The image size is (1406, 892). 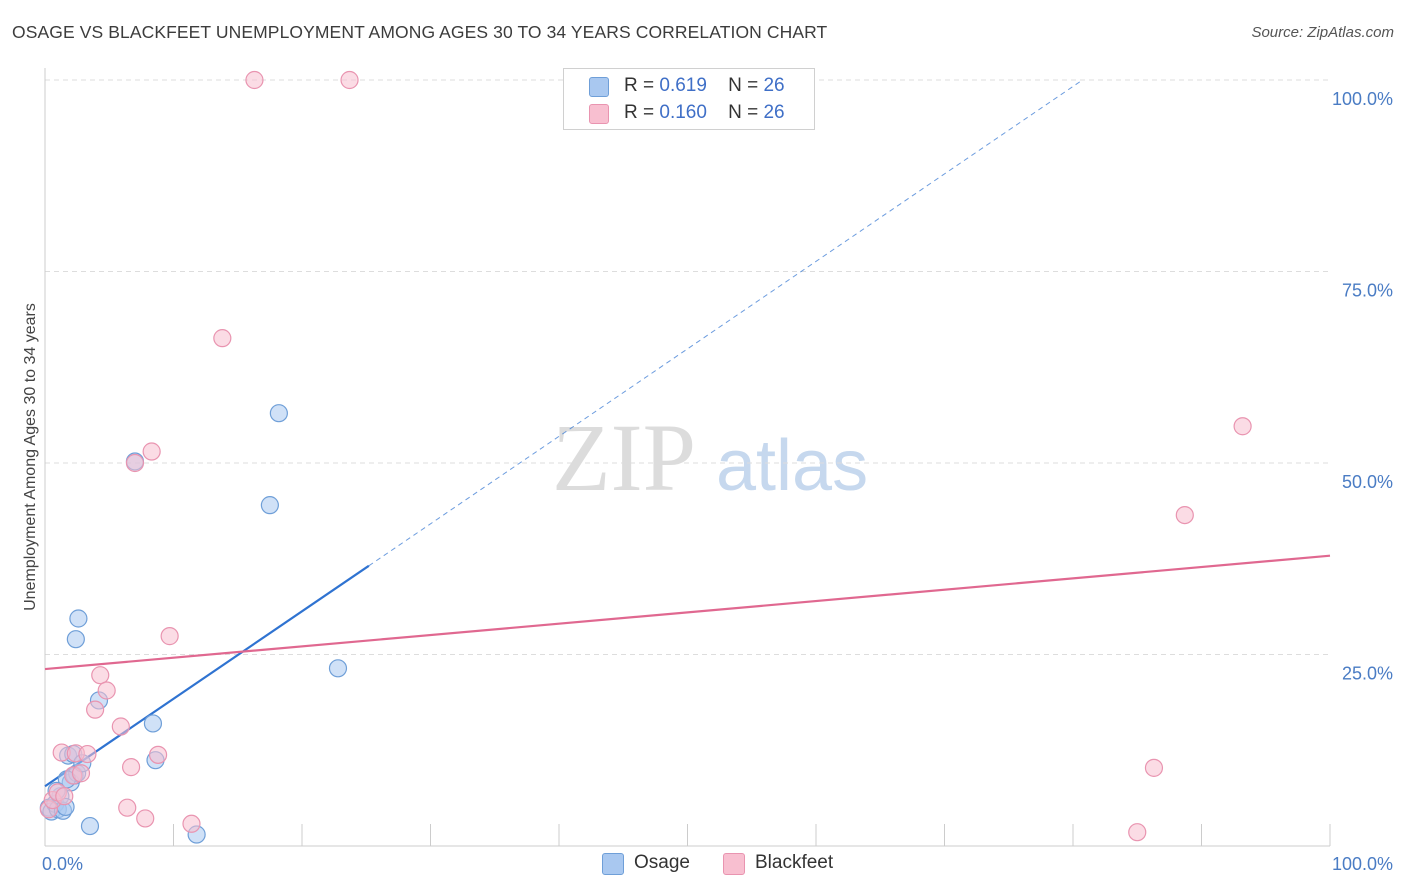 I want to click on legend-r-value: 0.619, so click(x=683, y=85).